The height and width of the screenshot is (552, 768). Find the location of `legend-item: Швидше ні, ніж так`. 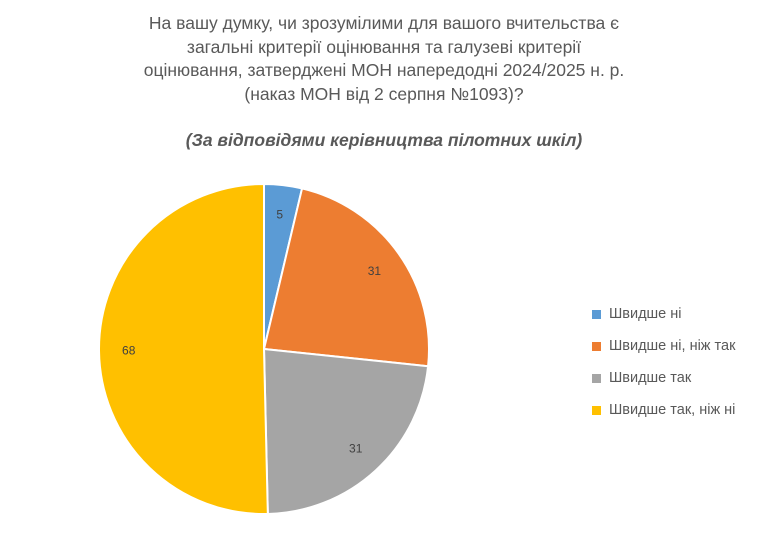

legend-item: Швидше ні, ніж так is located at coordinates (663, 346).